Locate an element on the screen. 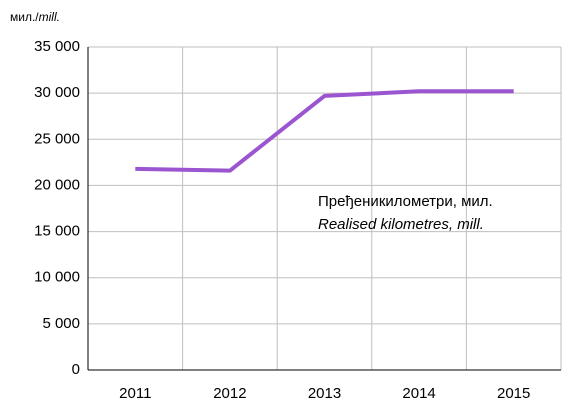 This screenshot has width=569, height=408. x-tick-label: 2013 is located at coordinates (324, 393).